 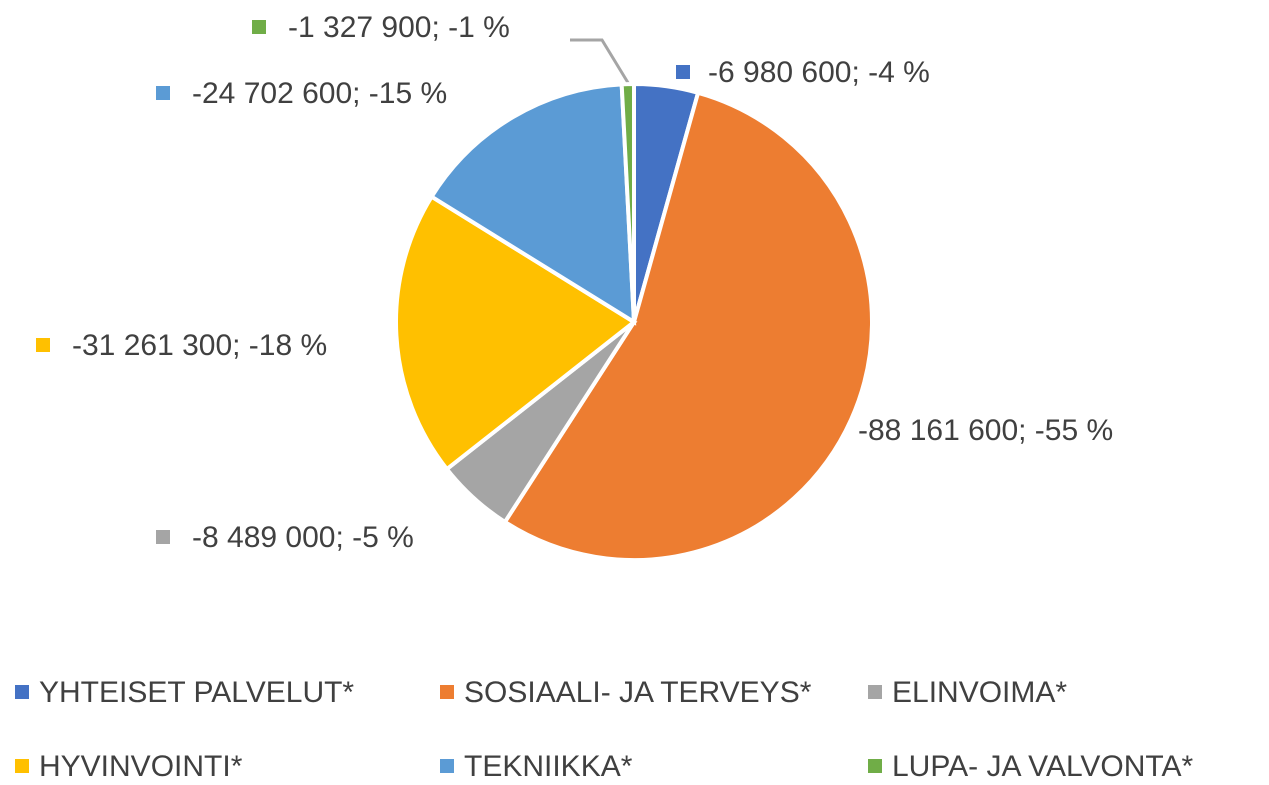 What do you see at coordinates (601, 62) in the screenshot?
I see `leader-line` at bounding box center [601, 62].